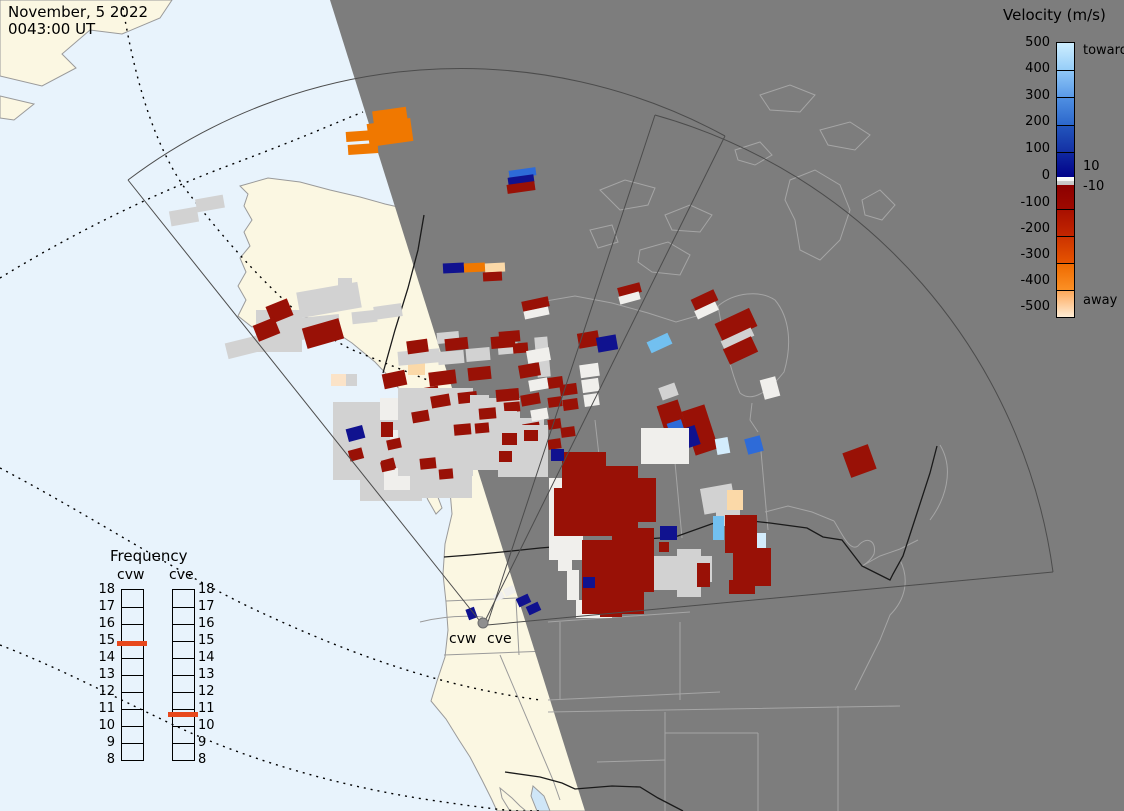  Describe the element at coordinates (206, 674) in the screenshot. I see `frequency-tick-label: 13` at that location.